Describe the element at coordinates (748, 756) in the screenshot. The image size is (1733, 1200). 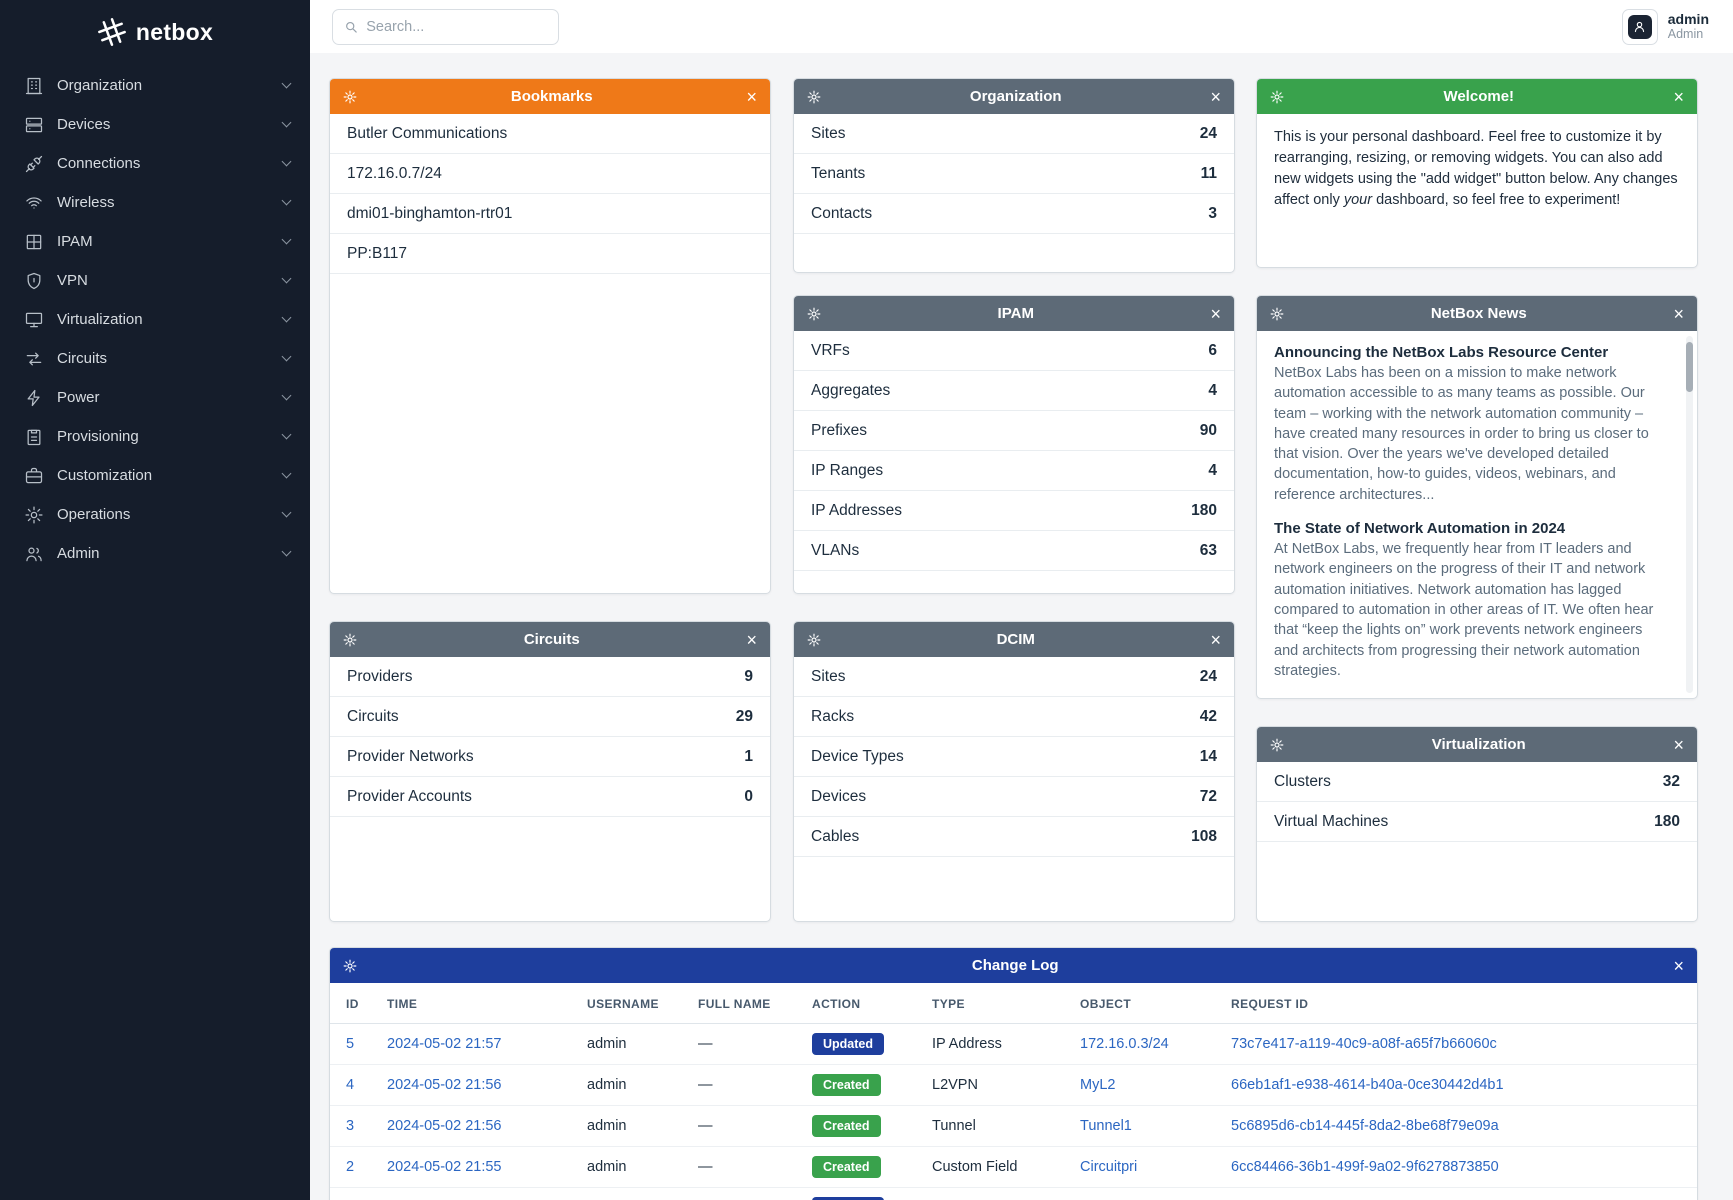
I see `stat-value: 1` at that location.